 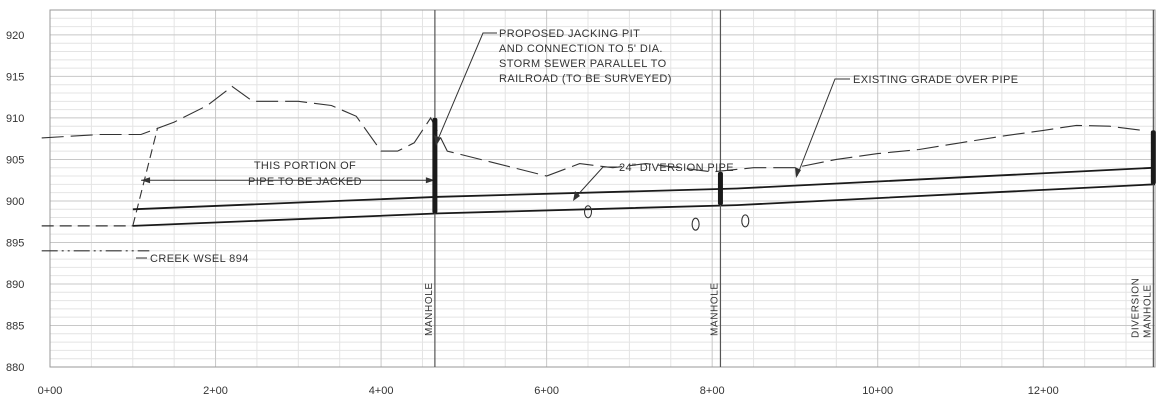 I want to click on jacked-portion-note-line-2: PIPE TO BE JACKED, so click(x=305, y=182).